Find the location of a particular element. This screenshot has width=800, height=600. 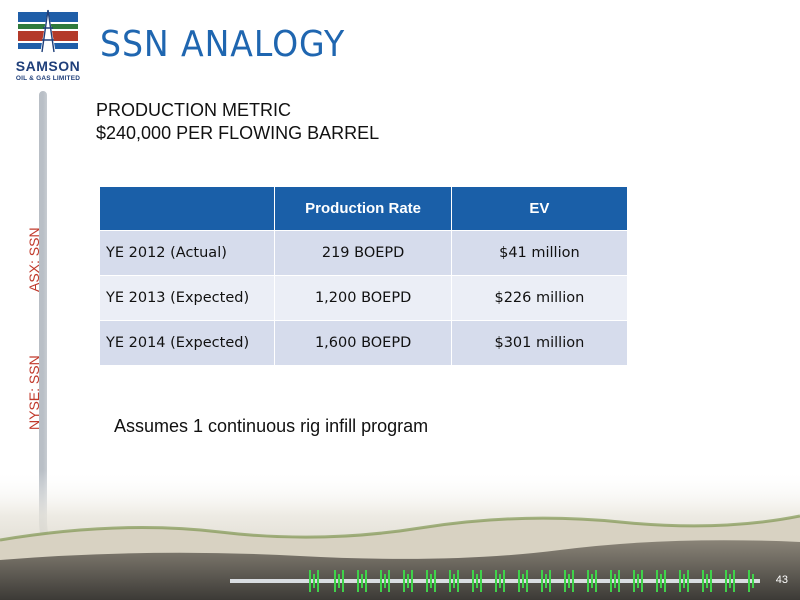

logo-name: SAMSON is located at coordinates (48, 66).